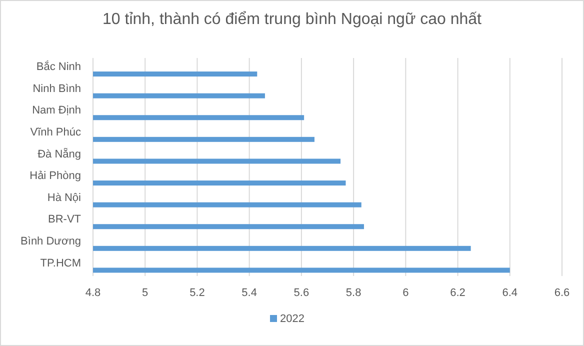 Image resolution: width=584 pixels, height=346 pixels. Describe the element at coordinates (249, 293) in the screenshot. I see `x-tick-label: 5.4` at that location.